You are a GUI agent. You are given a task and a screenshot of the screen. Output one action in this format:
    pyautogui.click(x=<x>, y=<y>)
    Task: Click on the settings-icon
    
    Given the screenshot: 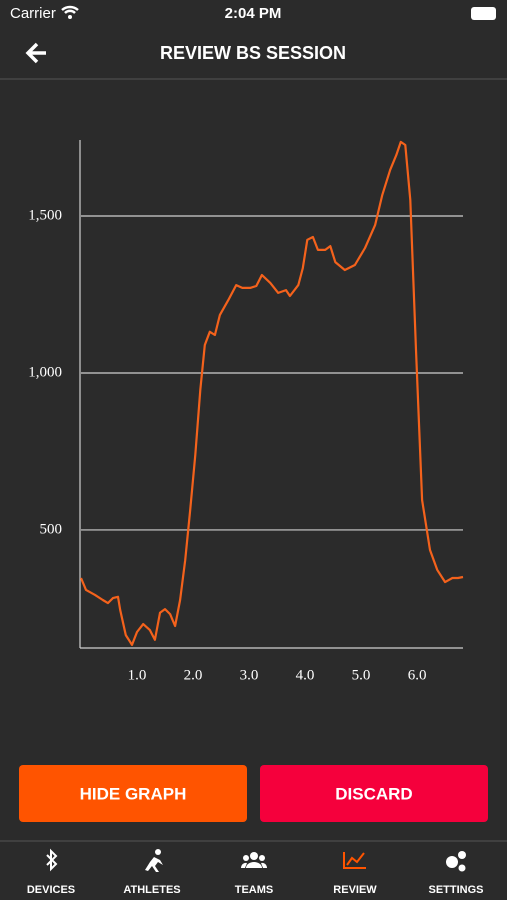 What is the action you would take?
    pyautogui.click(x=456, y=861)
    